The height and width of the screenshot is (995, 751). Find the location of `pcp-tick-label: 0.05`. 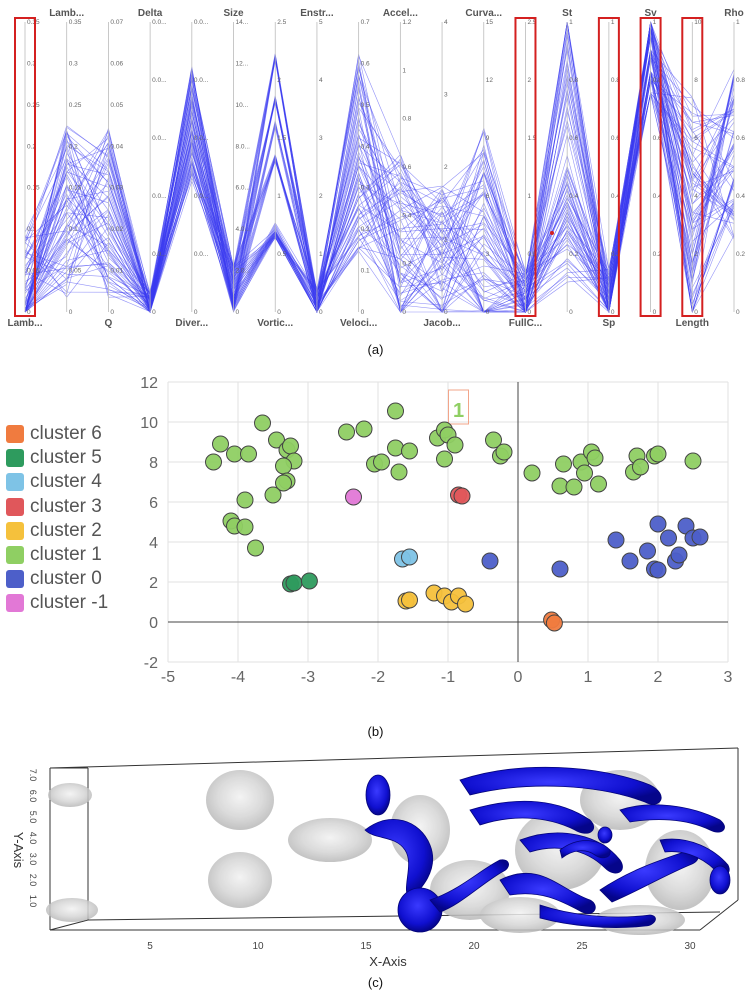

pcp-tick-label: 0.05 is located at coordinates (75, 271).